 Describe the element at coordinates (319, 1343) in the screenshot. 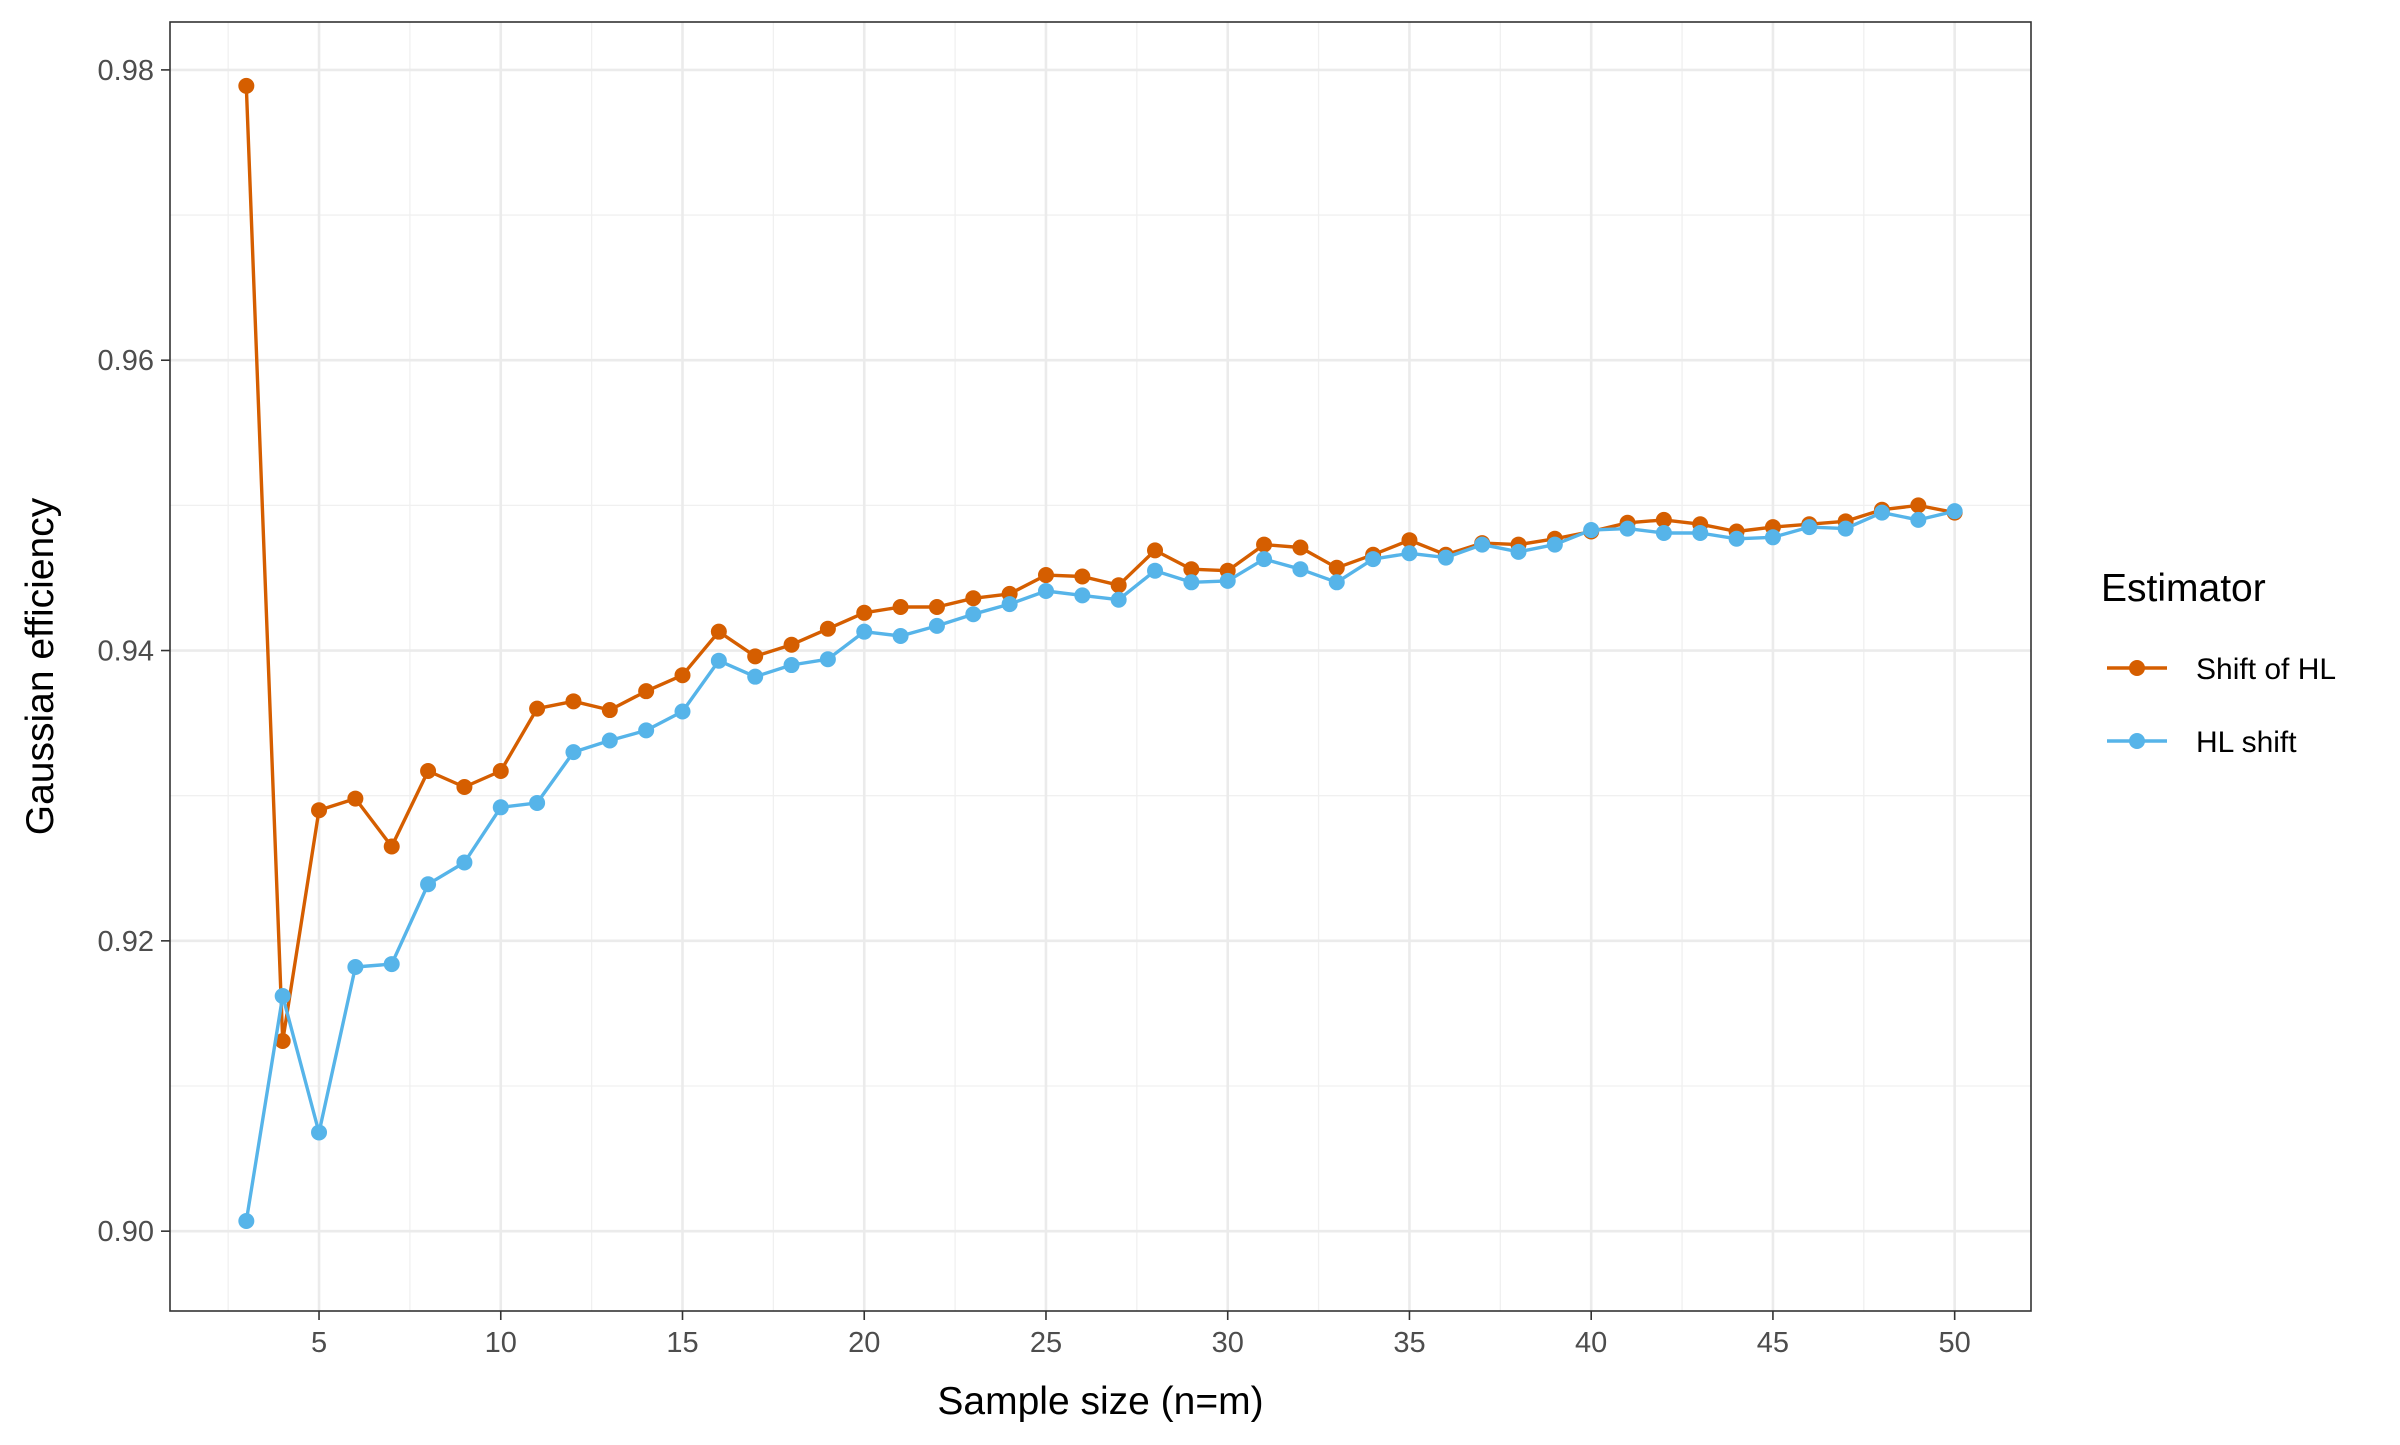

I see `x-tick-label: 5` at that location.